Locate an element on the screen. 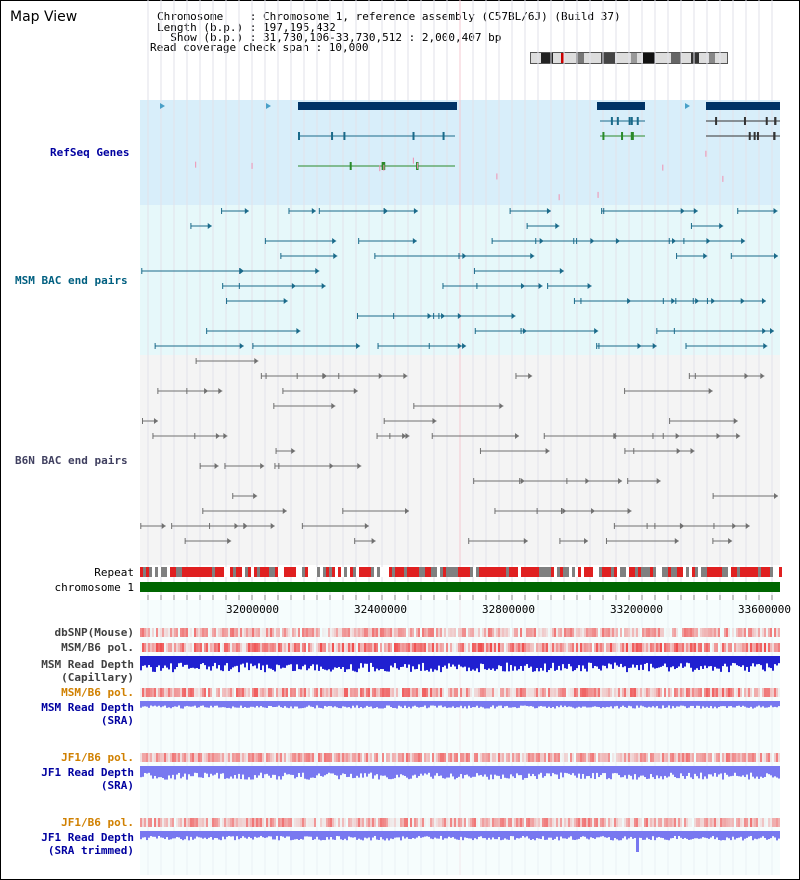  b6n-bac-label: B6N BAC end pairs is located at coordinates (71, 460).